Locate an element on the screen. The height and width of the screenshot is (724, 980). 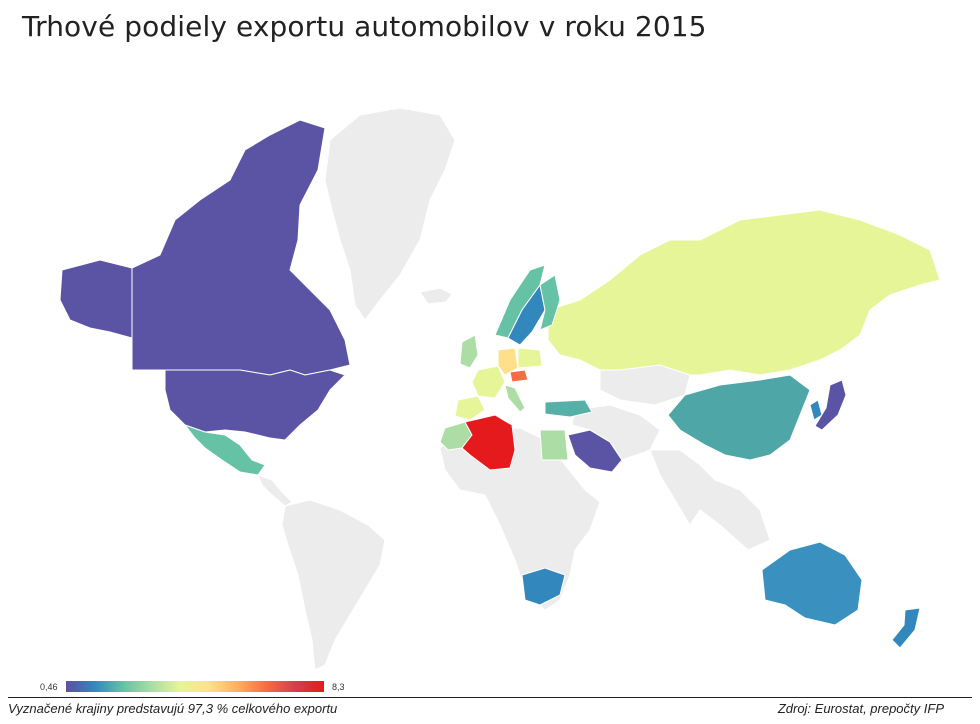
region-czechia is located at coordinates (519, 376).